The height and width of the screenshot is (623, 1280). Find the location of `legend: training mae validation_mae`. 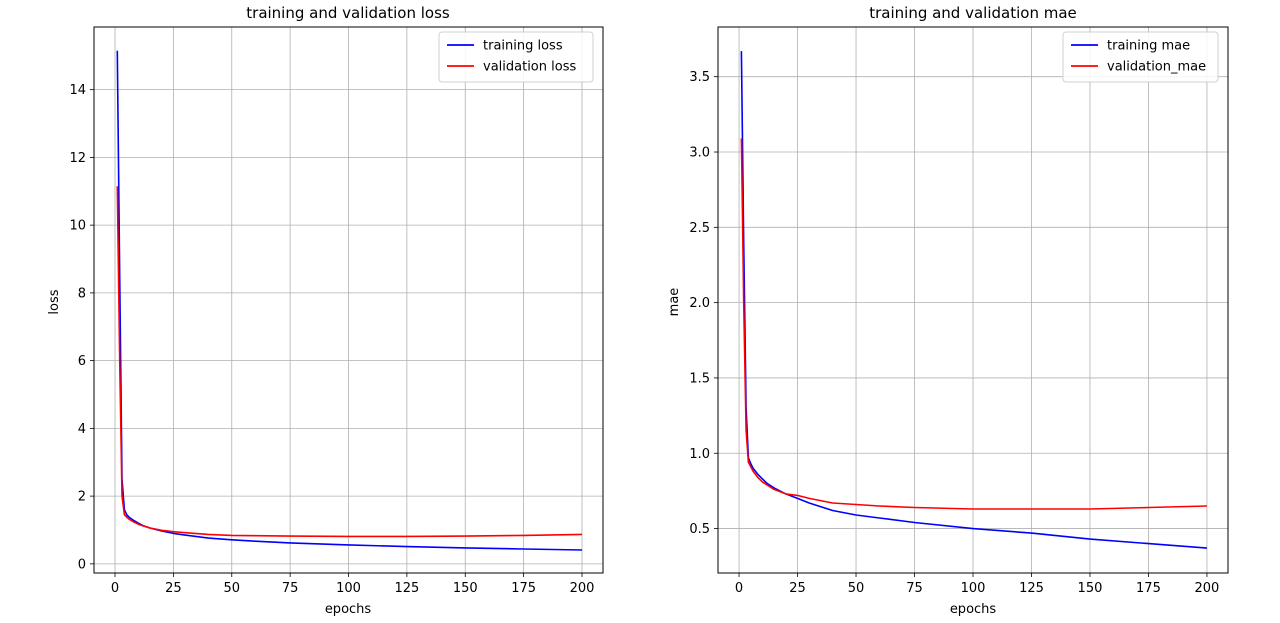

legend: training mae validation_mae is located at coordinates (1140, 57).